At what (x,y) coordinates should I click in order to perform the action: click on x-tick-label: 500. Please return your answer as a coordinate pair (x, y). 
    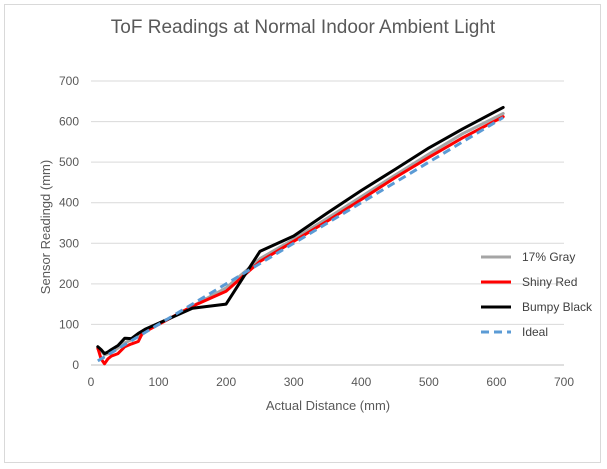
    Looking at the image, I should click on (429, 382).